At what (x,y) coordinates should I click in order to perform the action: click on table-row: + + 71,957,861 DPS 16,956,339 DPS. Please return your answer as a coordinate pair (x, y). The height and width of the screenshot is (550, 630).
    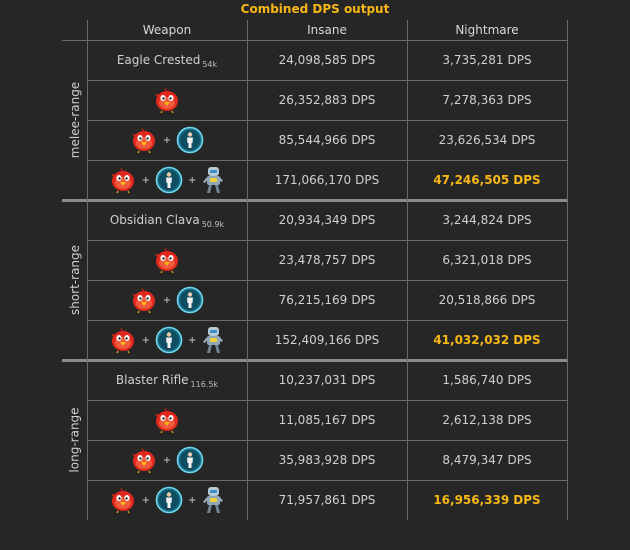
    Looking at the image, I should click on (327, 500).